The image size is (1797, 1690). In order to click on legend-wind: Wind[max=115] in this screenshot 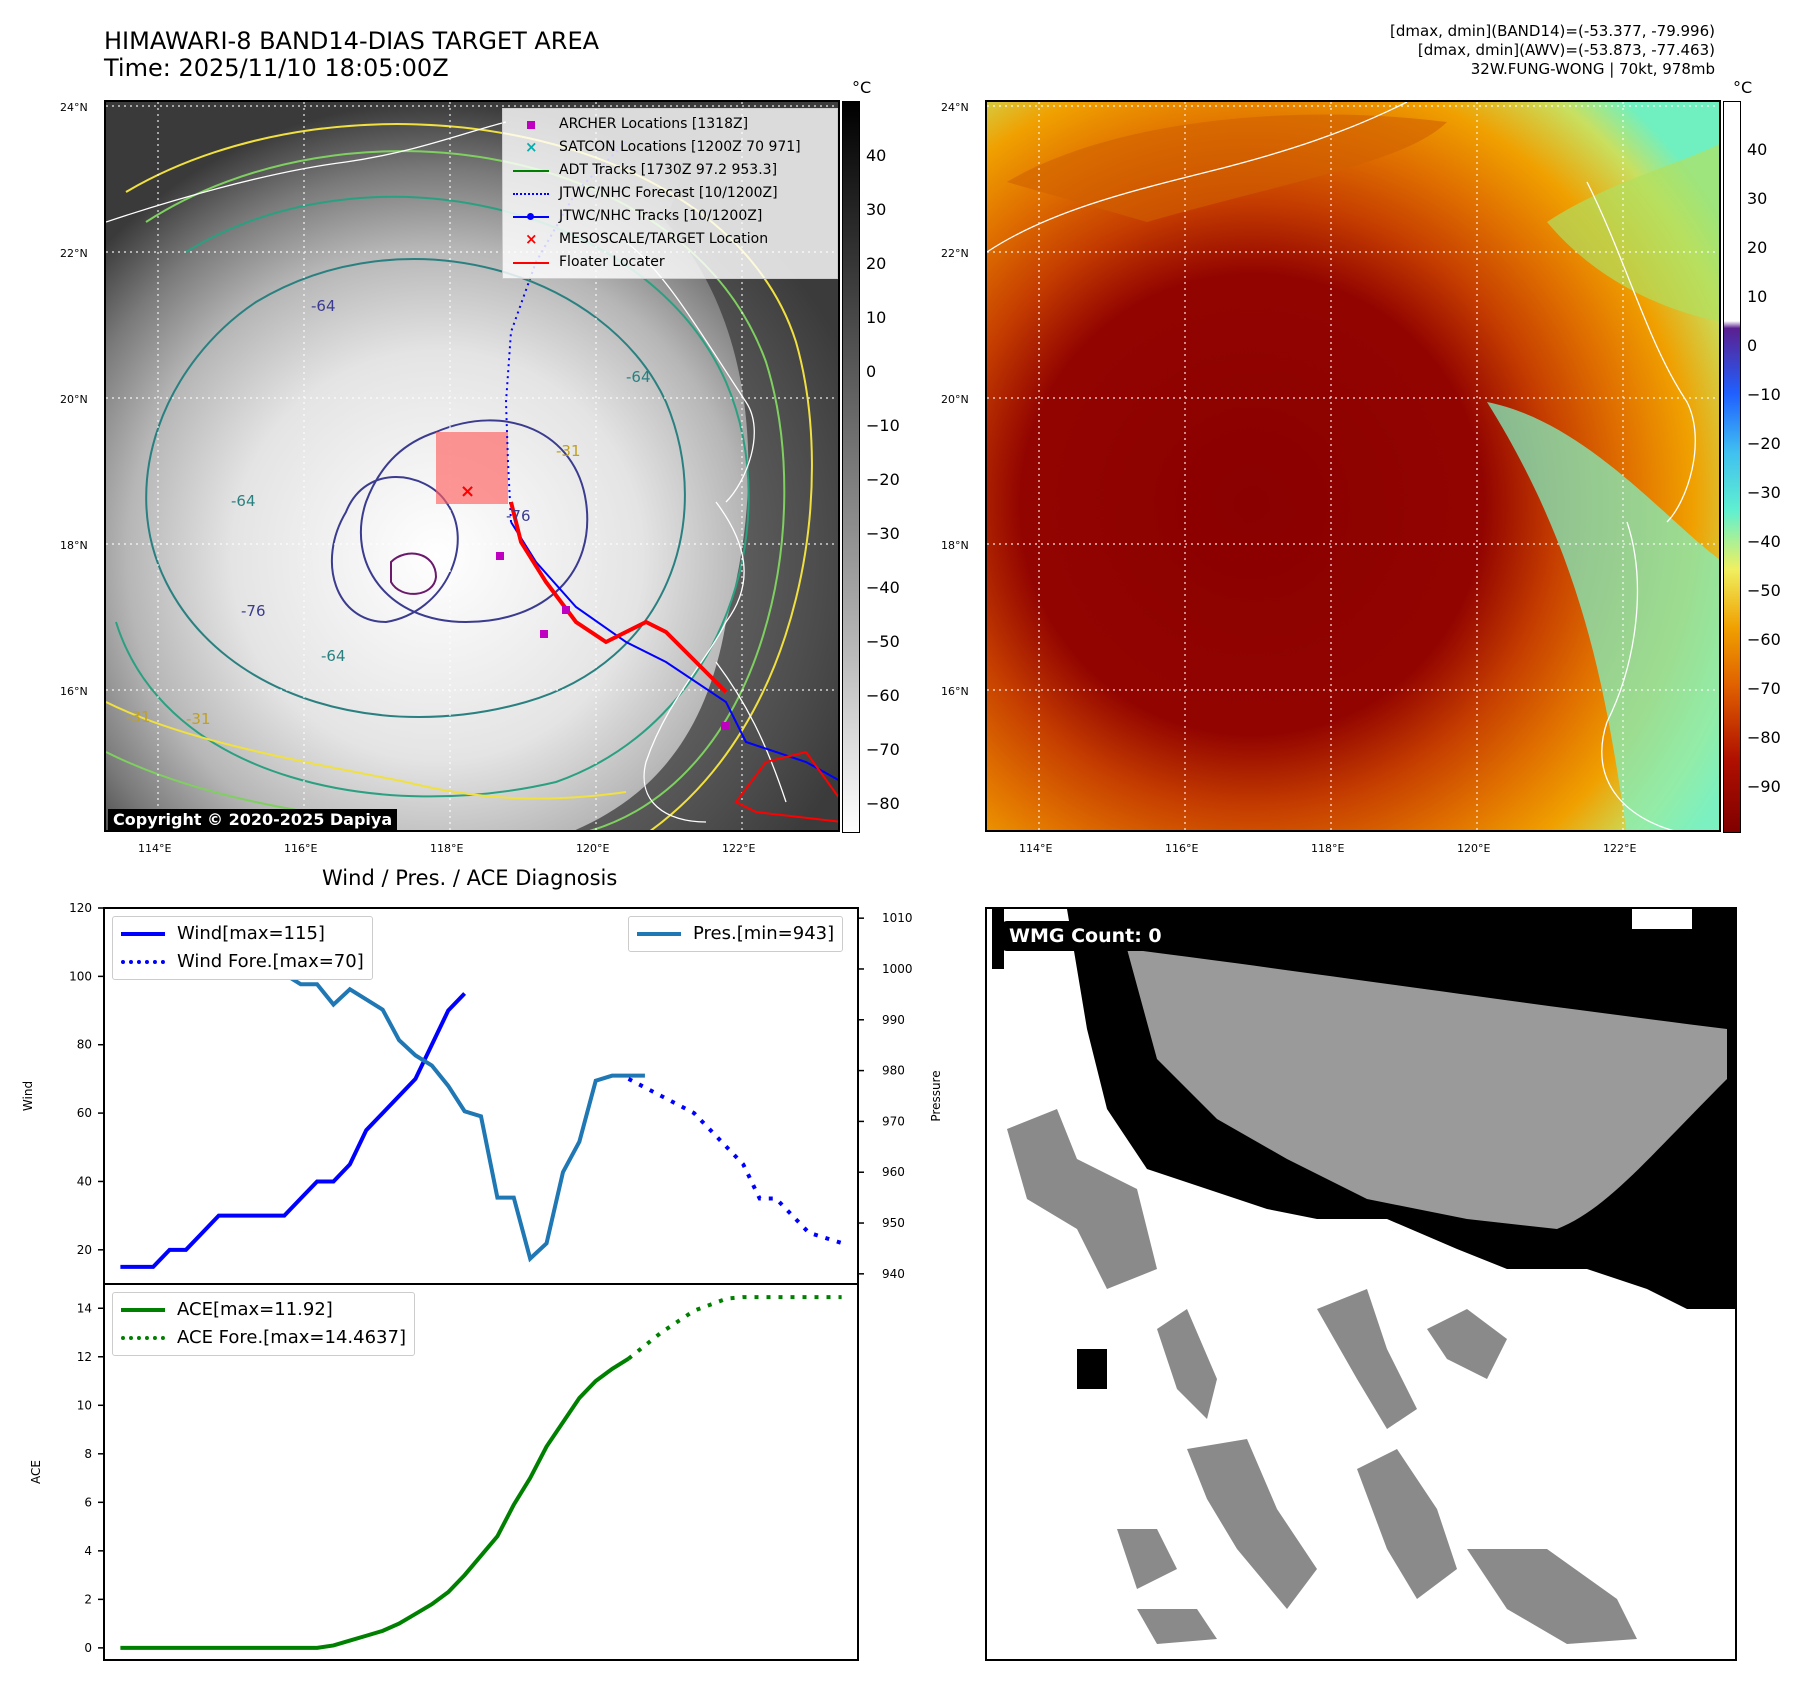, I will do `click(242, 934)`.